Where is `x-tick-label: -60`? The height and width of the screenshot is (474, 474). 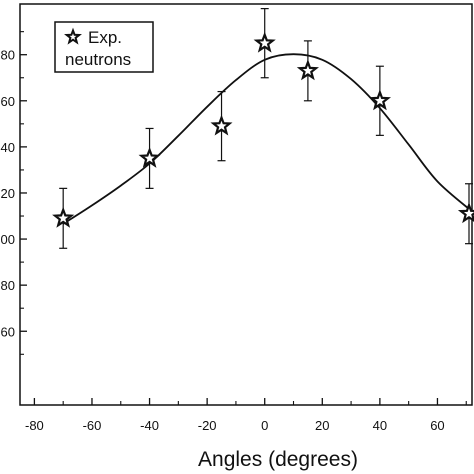
x-tick-label: -60 is located at coordinates (92, 425).